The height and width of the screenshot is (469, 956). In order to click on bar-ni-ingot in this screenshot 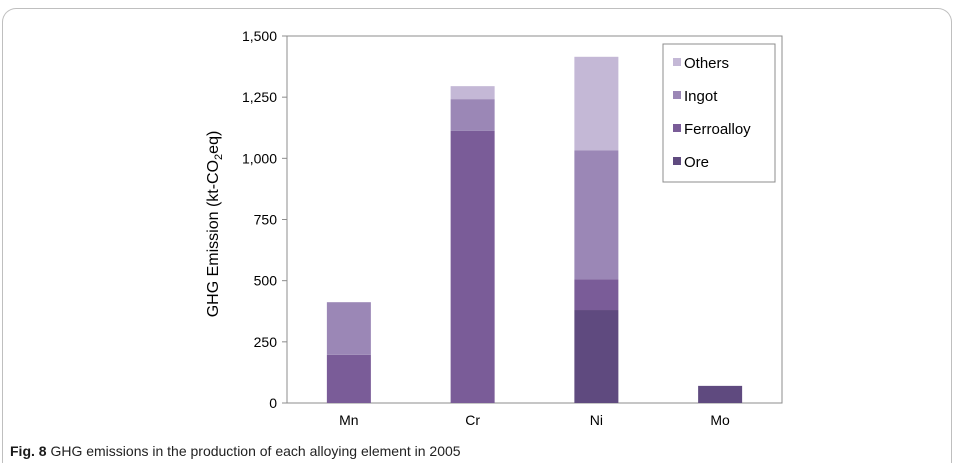, I will do `click(596, 215)`.